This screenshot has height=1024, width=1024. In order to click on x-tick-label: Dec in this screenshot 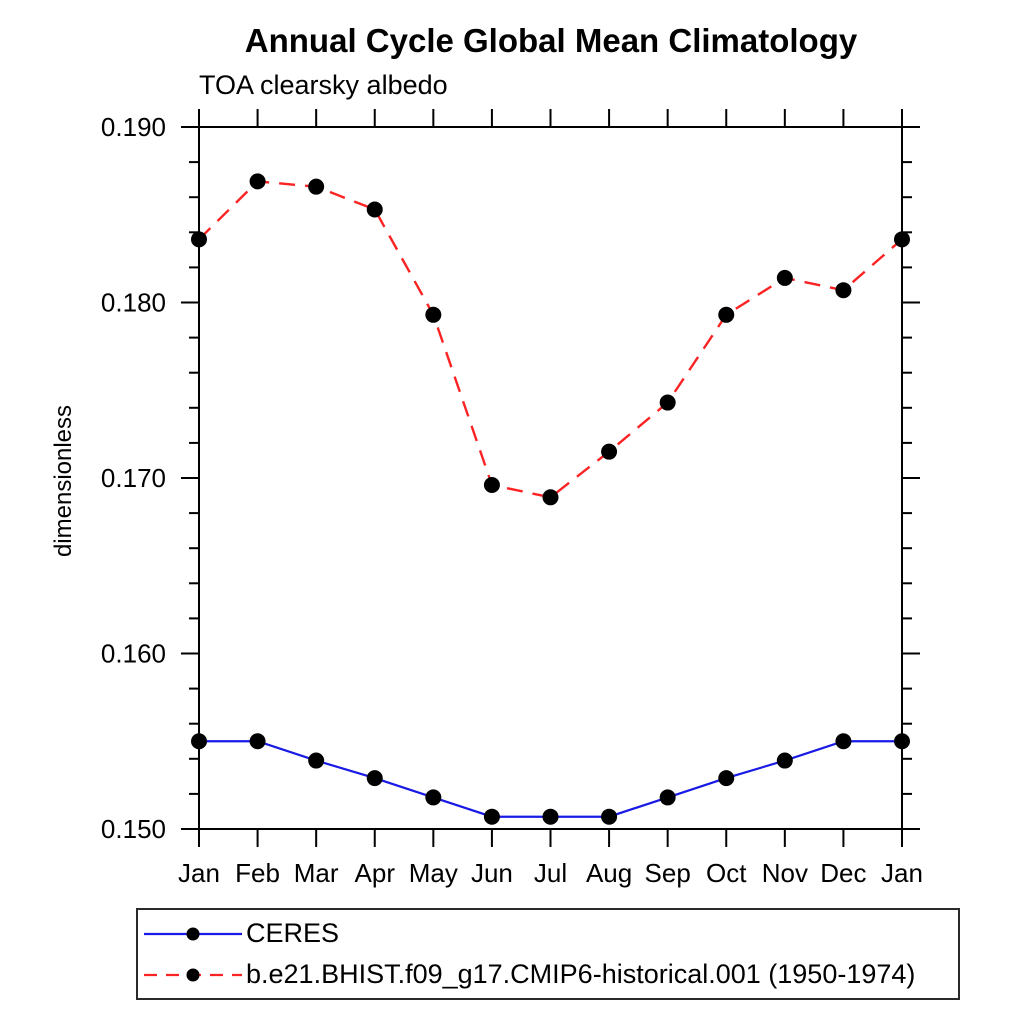, I will do `click(843, 873)`.